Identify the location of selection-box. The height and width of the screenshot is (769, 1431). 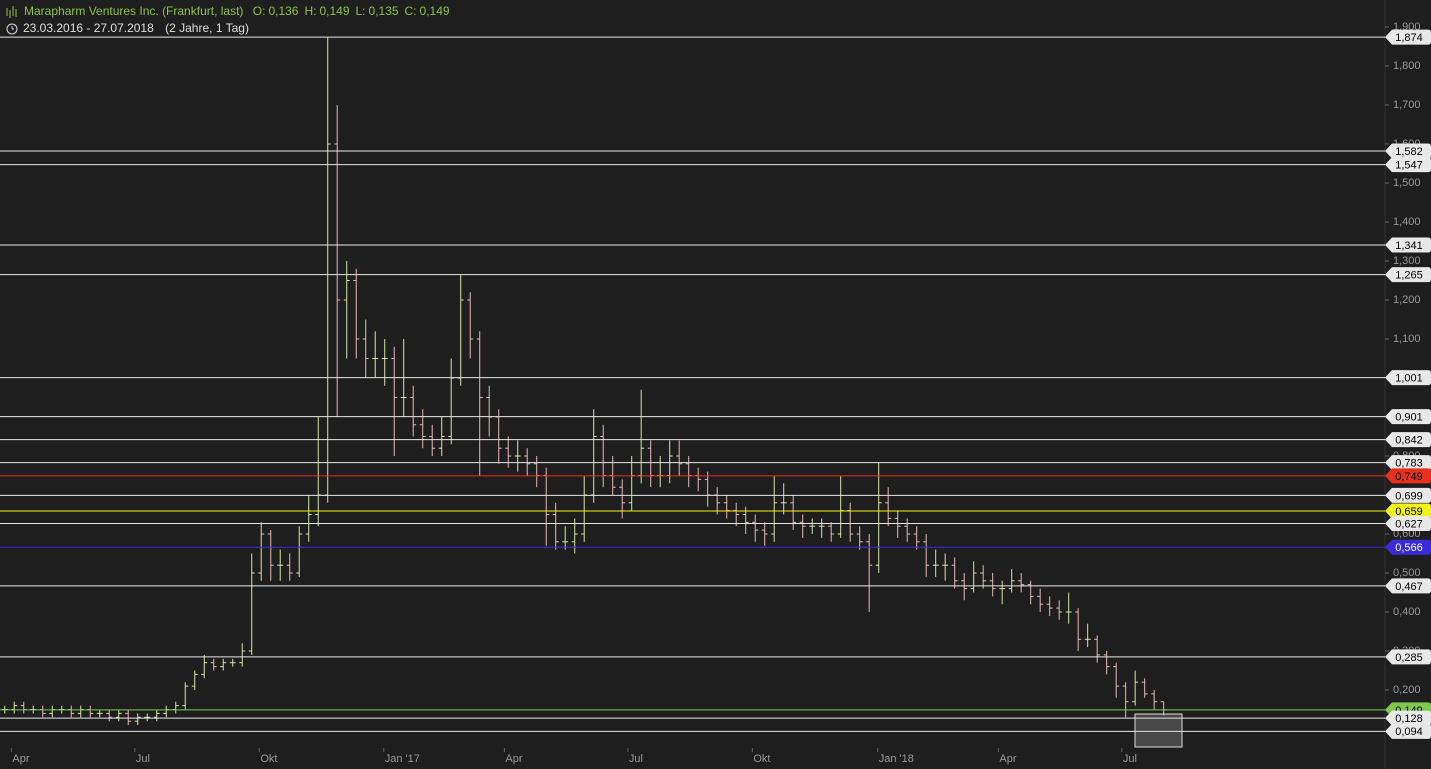
(1158, 730).